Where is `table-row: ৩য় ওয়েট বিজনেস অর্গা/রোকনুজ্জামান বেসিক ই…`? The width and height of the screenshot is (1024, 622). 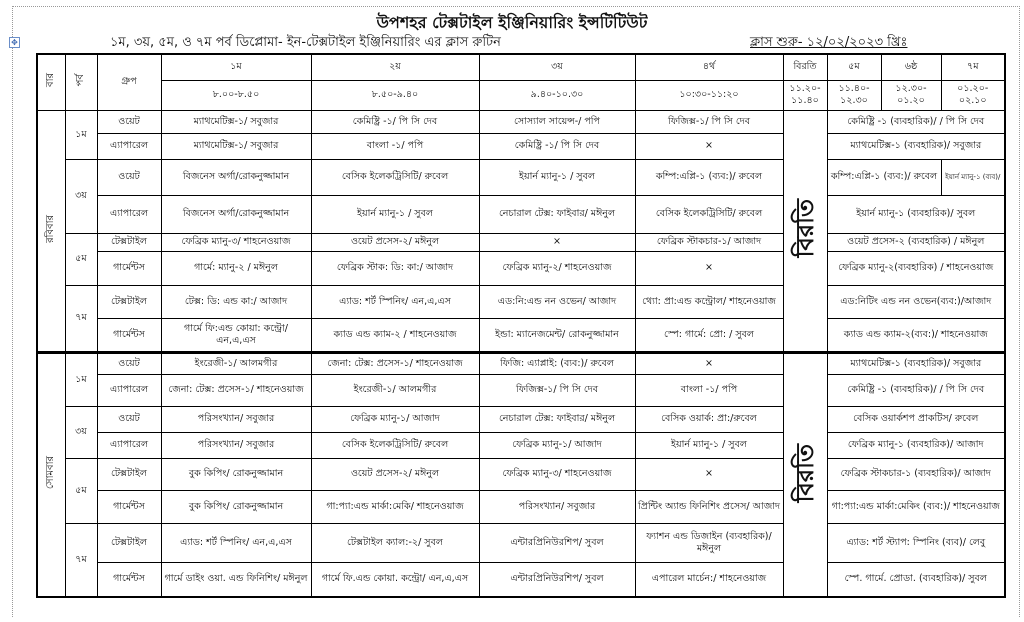
table-row: ৩য় ওয়েট বিজনেস অর্গা/রোকনুজ্জামান বেসিক ই… is located at coordinates (521, 196).